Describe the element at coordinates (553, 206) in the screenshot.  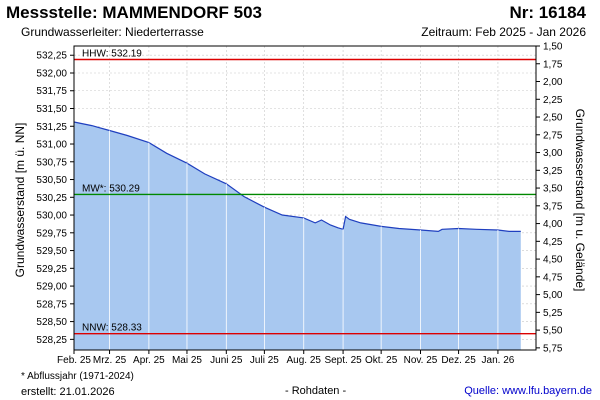
I see `right-tick-label: 3,75` at that location.